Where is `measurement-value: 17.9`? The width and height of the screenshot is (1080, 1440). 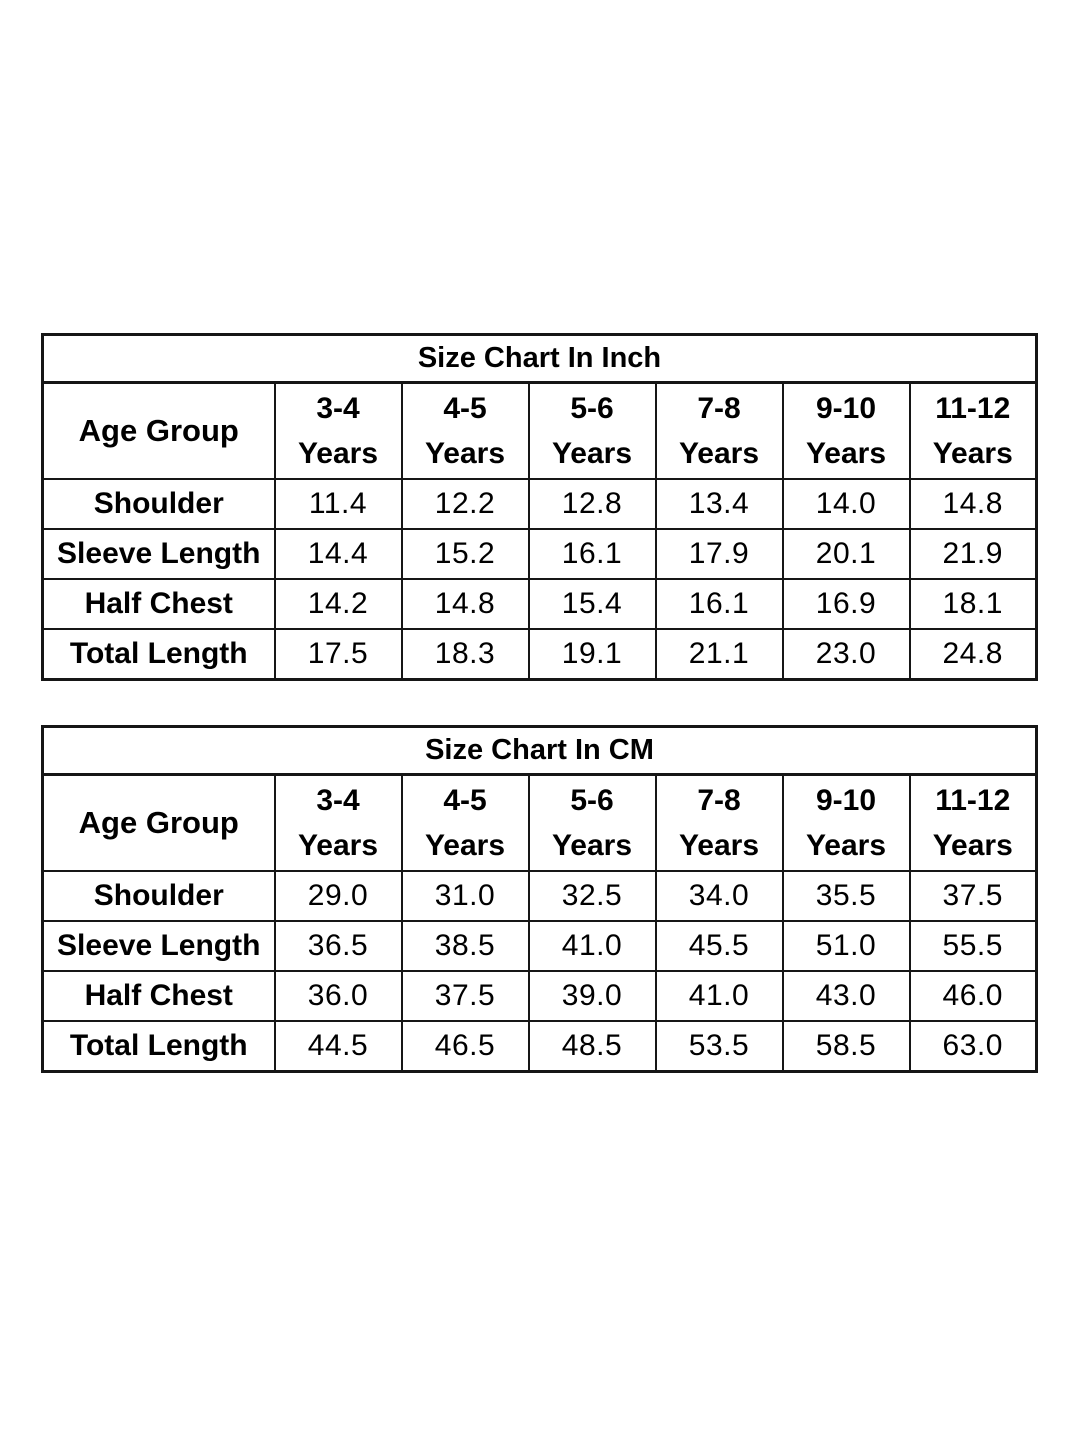 measurement-value: 17.9 is located at coordinates (719, 554).